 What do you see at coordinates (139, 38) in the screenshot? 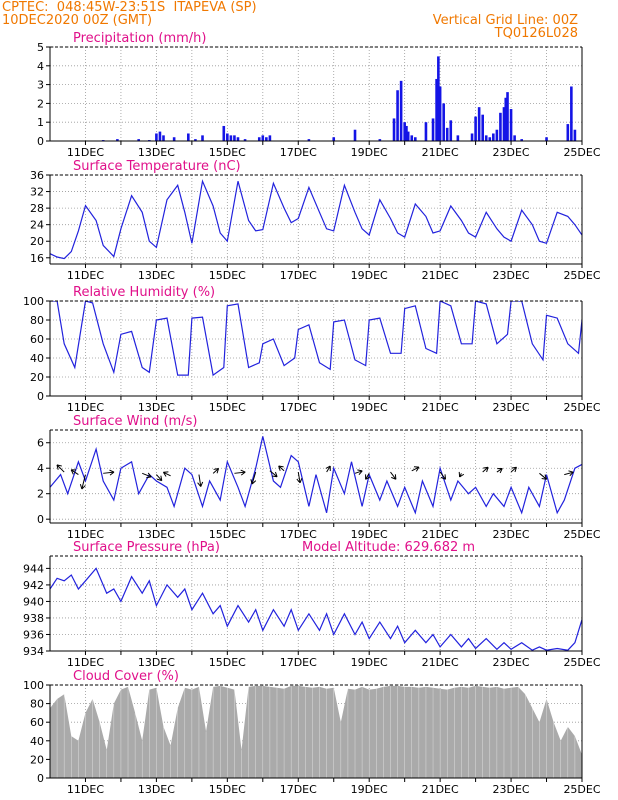
I see `precip-title: Precipitation (mm/h)` at bounding box center [139, 38].